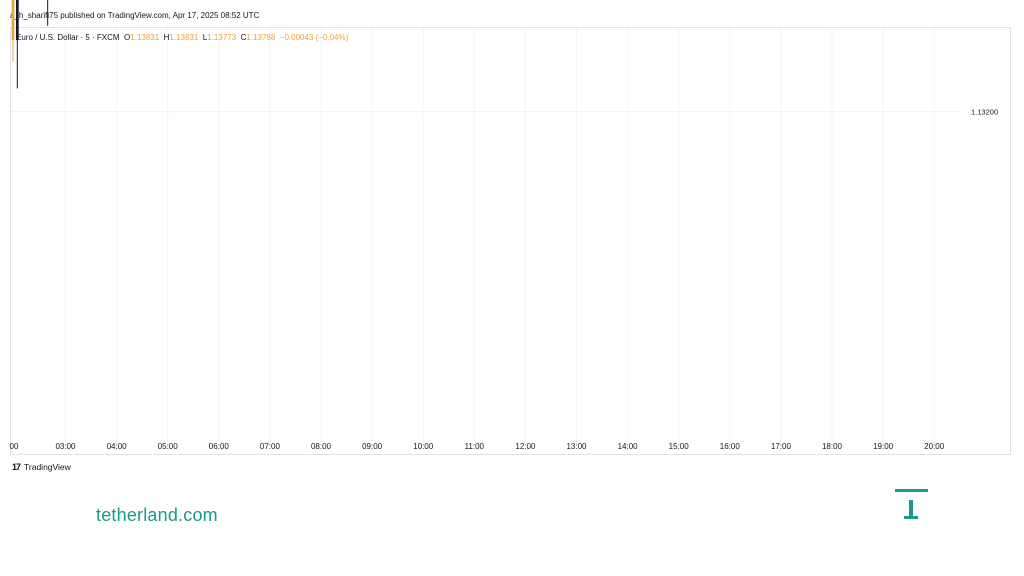  What do you see at coordinates (157, 515) in the screenshot?
I see `brand-url: tetherland.com` at bounding box center [157, 515].